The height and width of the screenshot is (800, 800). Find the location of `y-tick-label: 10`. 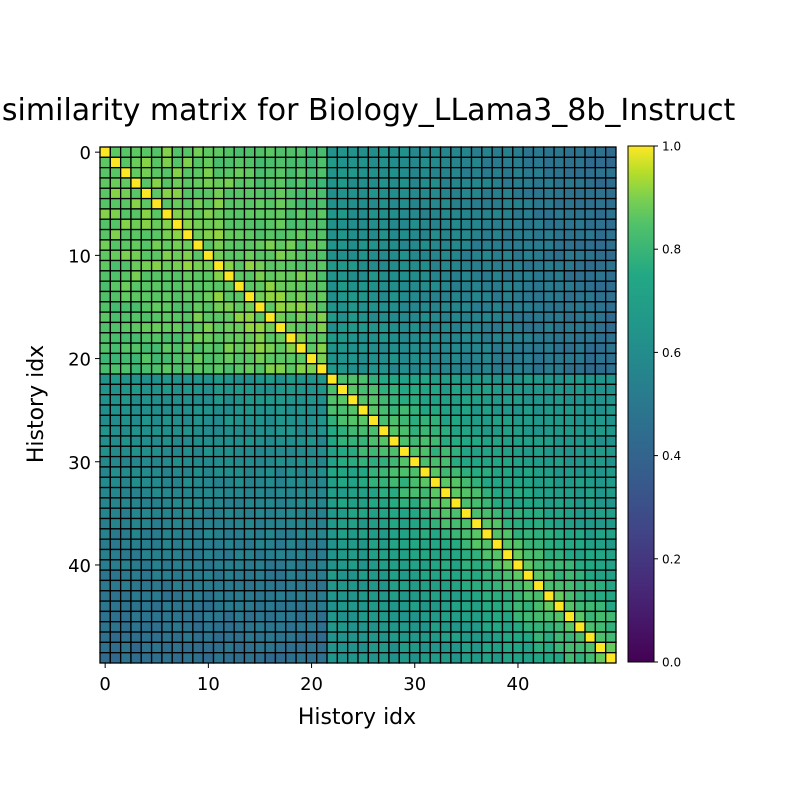

y-tick-label: 10 is located at coordinates (79, 256).